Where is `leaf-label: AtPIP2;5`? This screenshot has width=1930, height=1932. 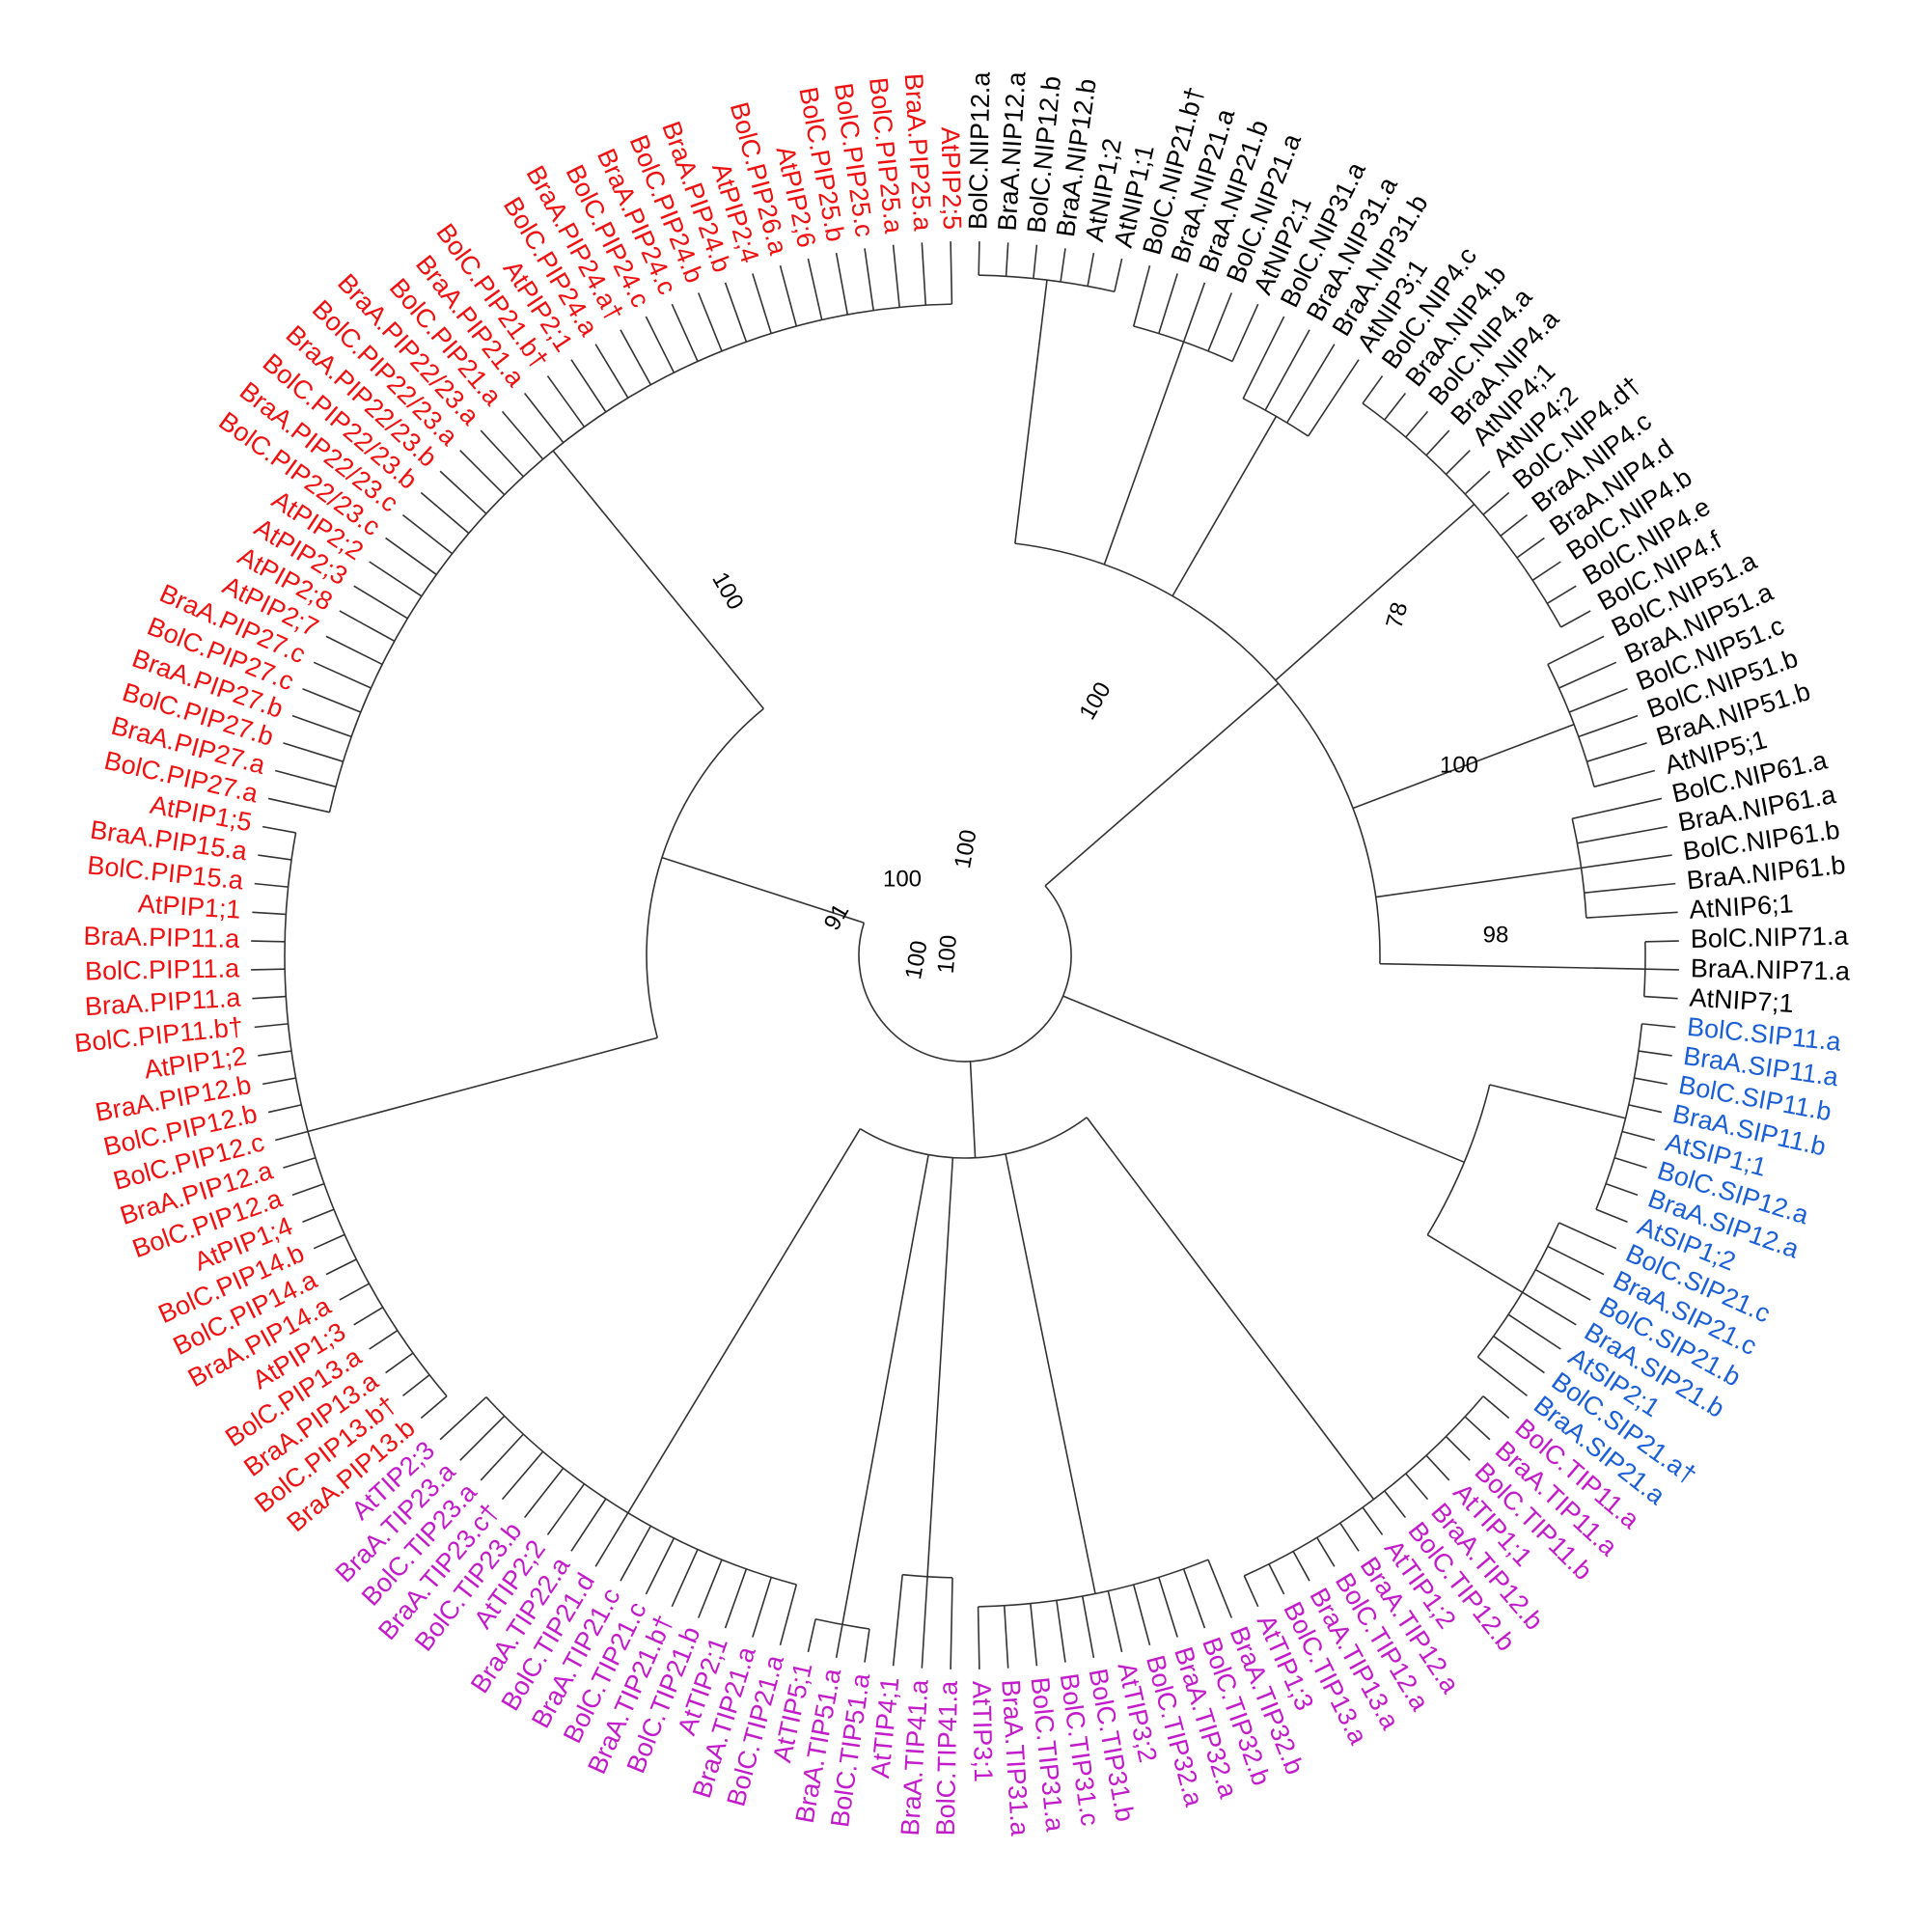 leaf-label: AtPIP2;5 is located at coordinates (951, 178).